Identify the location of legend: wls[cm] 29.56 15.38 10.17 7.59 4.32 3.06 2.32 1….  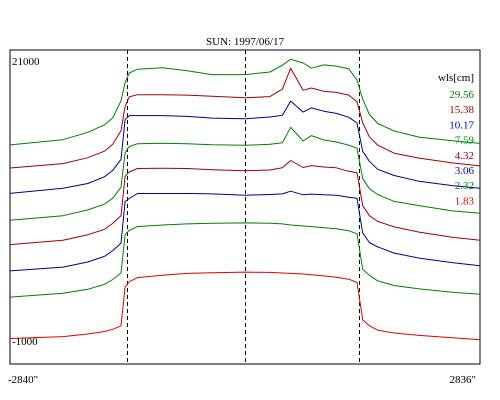
(456, 139).